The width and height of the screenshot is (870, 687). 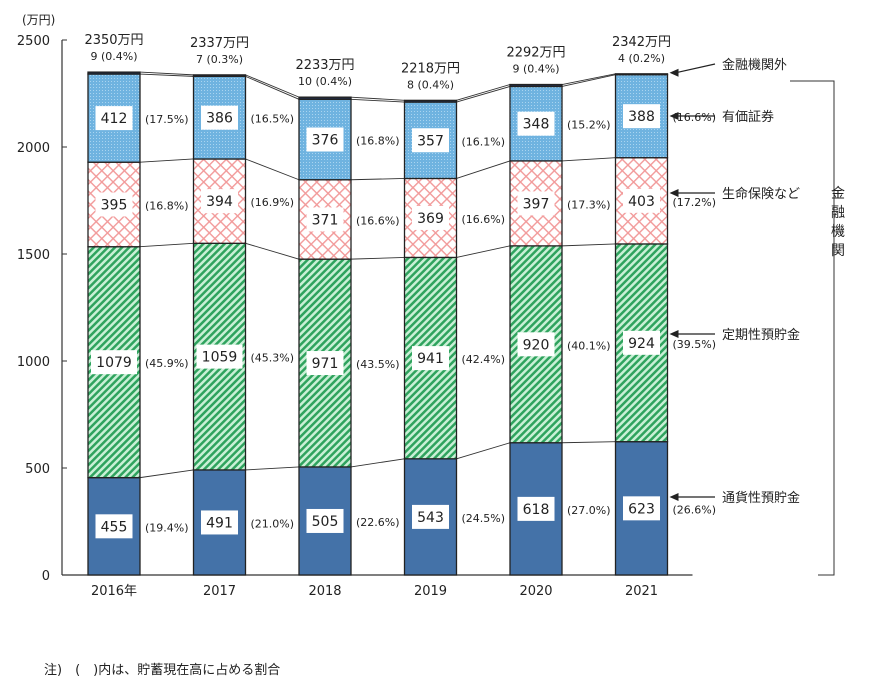 What do you see at coordinates (430, 141) in the screenshot?
I see `value-label: 357` at bounding box center [430, 141].